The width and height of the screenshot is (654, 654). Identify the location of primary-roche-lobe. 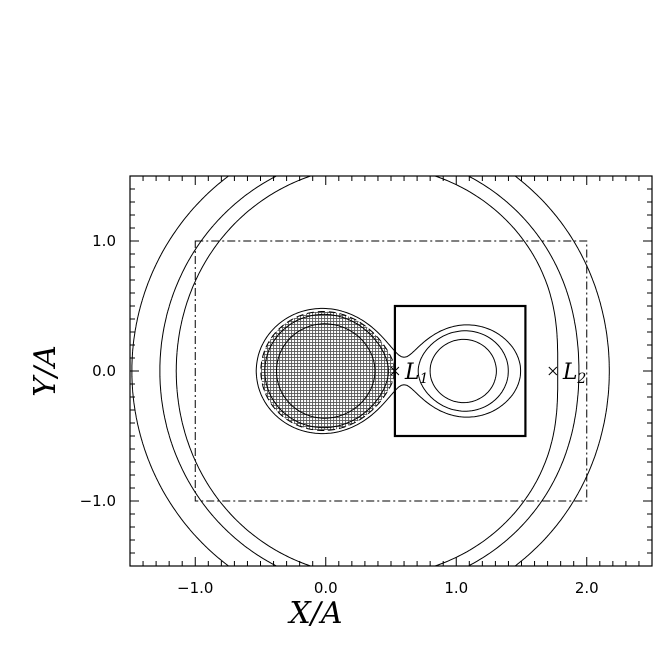
(328, 371).